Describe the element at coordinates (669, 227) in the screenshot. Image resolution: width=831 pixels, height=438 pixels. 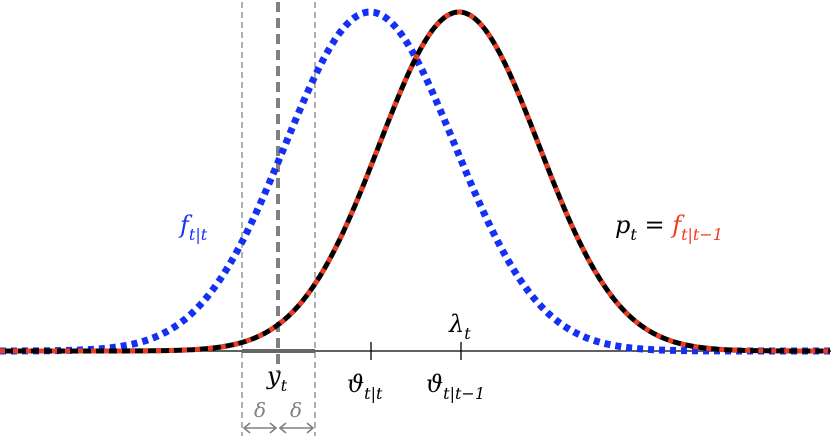
I see `predictive-density-label: pt = ft|t−1` at that location.